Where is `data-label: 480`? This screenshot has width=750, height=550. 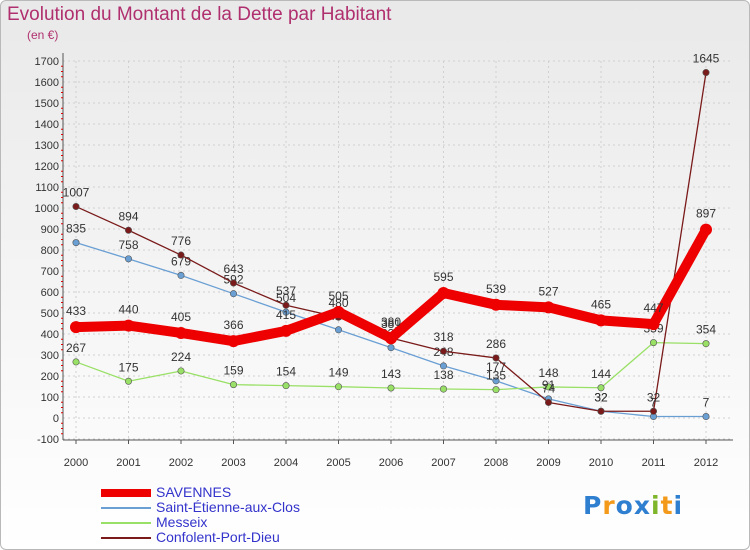 data-label: 480 is located at coordinates (338, 303).